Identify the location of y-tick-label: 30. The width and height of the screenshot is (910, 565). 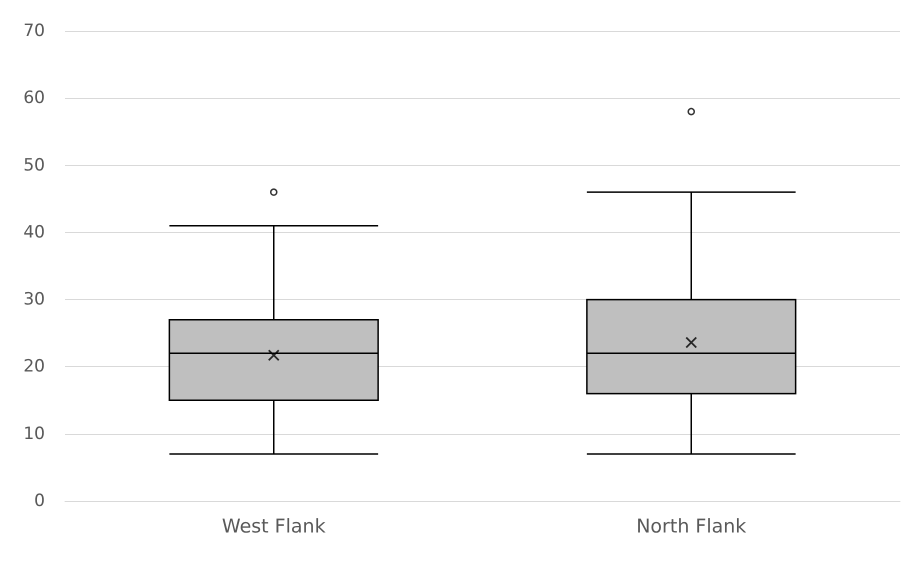
(34, 300).